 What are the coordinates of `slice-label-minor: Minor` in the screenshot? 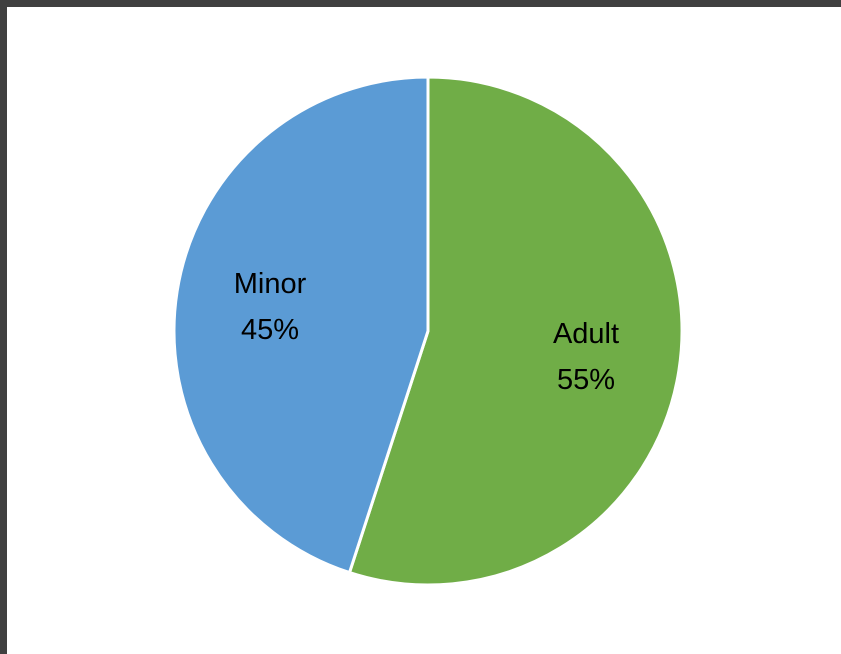 It's located at (270, 284).